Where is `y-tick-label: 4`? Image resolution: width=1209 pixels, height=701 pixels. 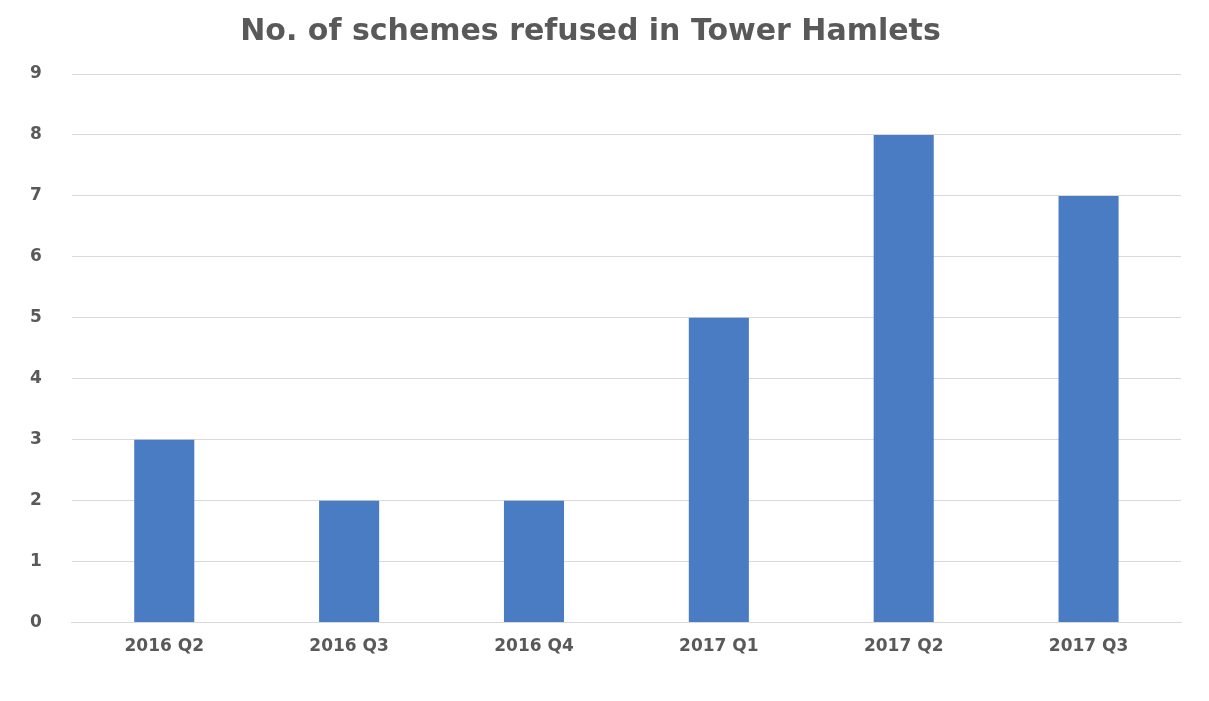 y-tick-label: 4 is located at coordinates (35, 377).